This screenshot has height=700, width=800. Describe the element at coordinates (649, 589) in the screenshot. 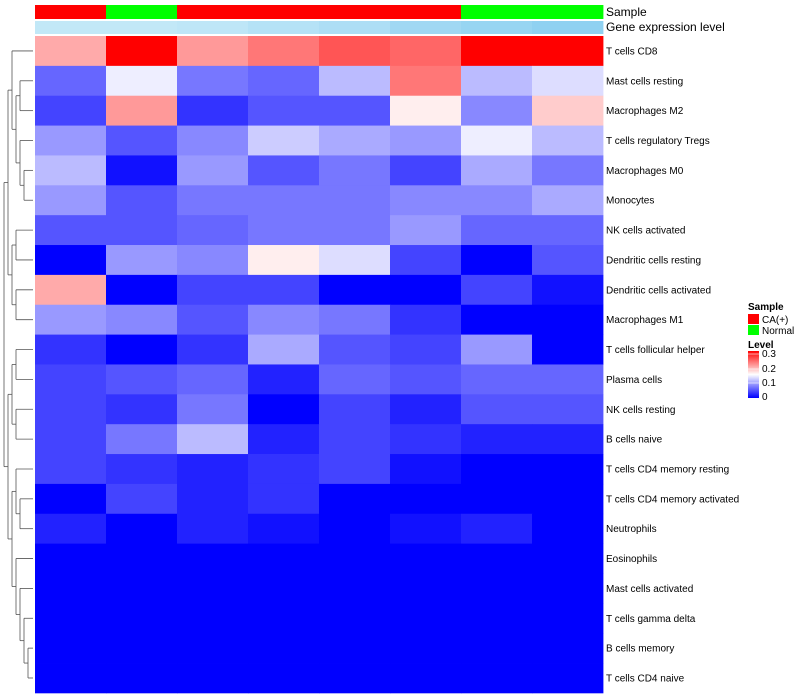

I see `row-label: Mast cells activated` at that location.